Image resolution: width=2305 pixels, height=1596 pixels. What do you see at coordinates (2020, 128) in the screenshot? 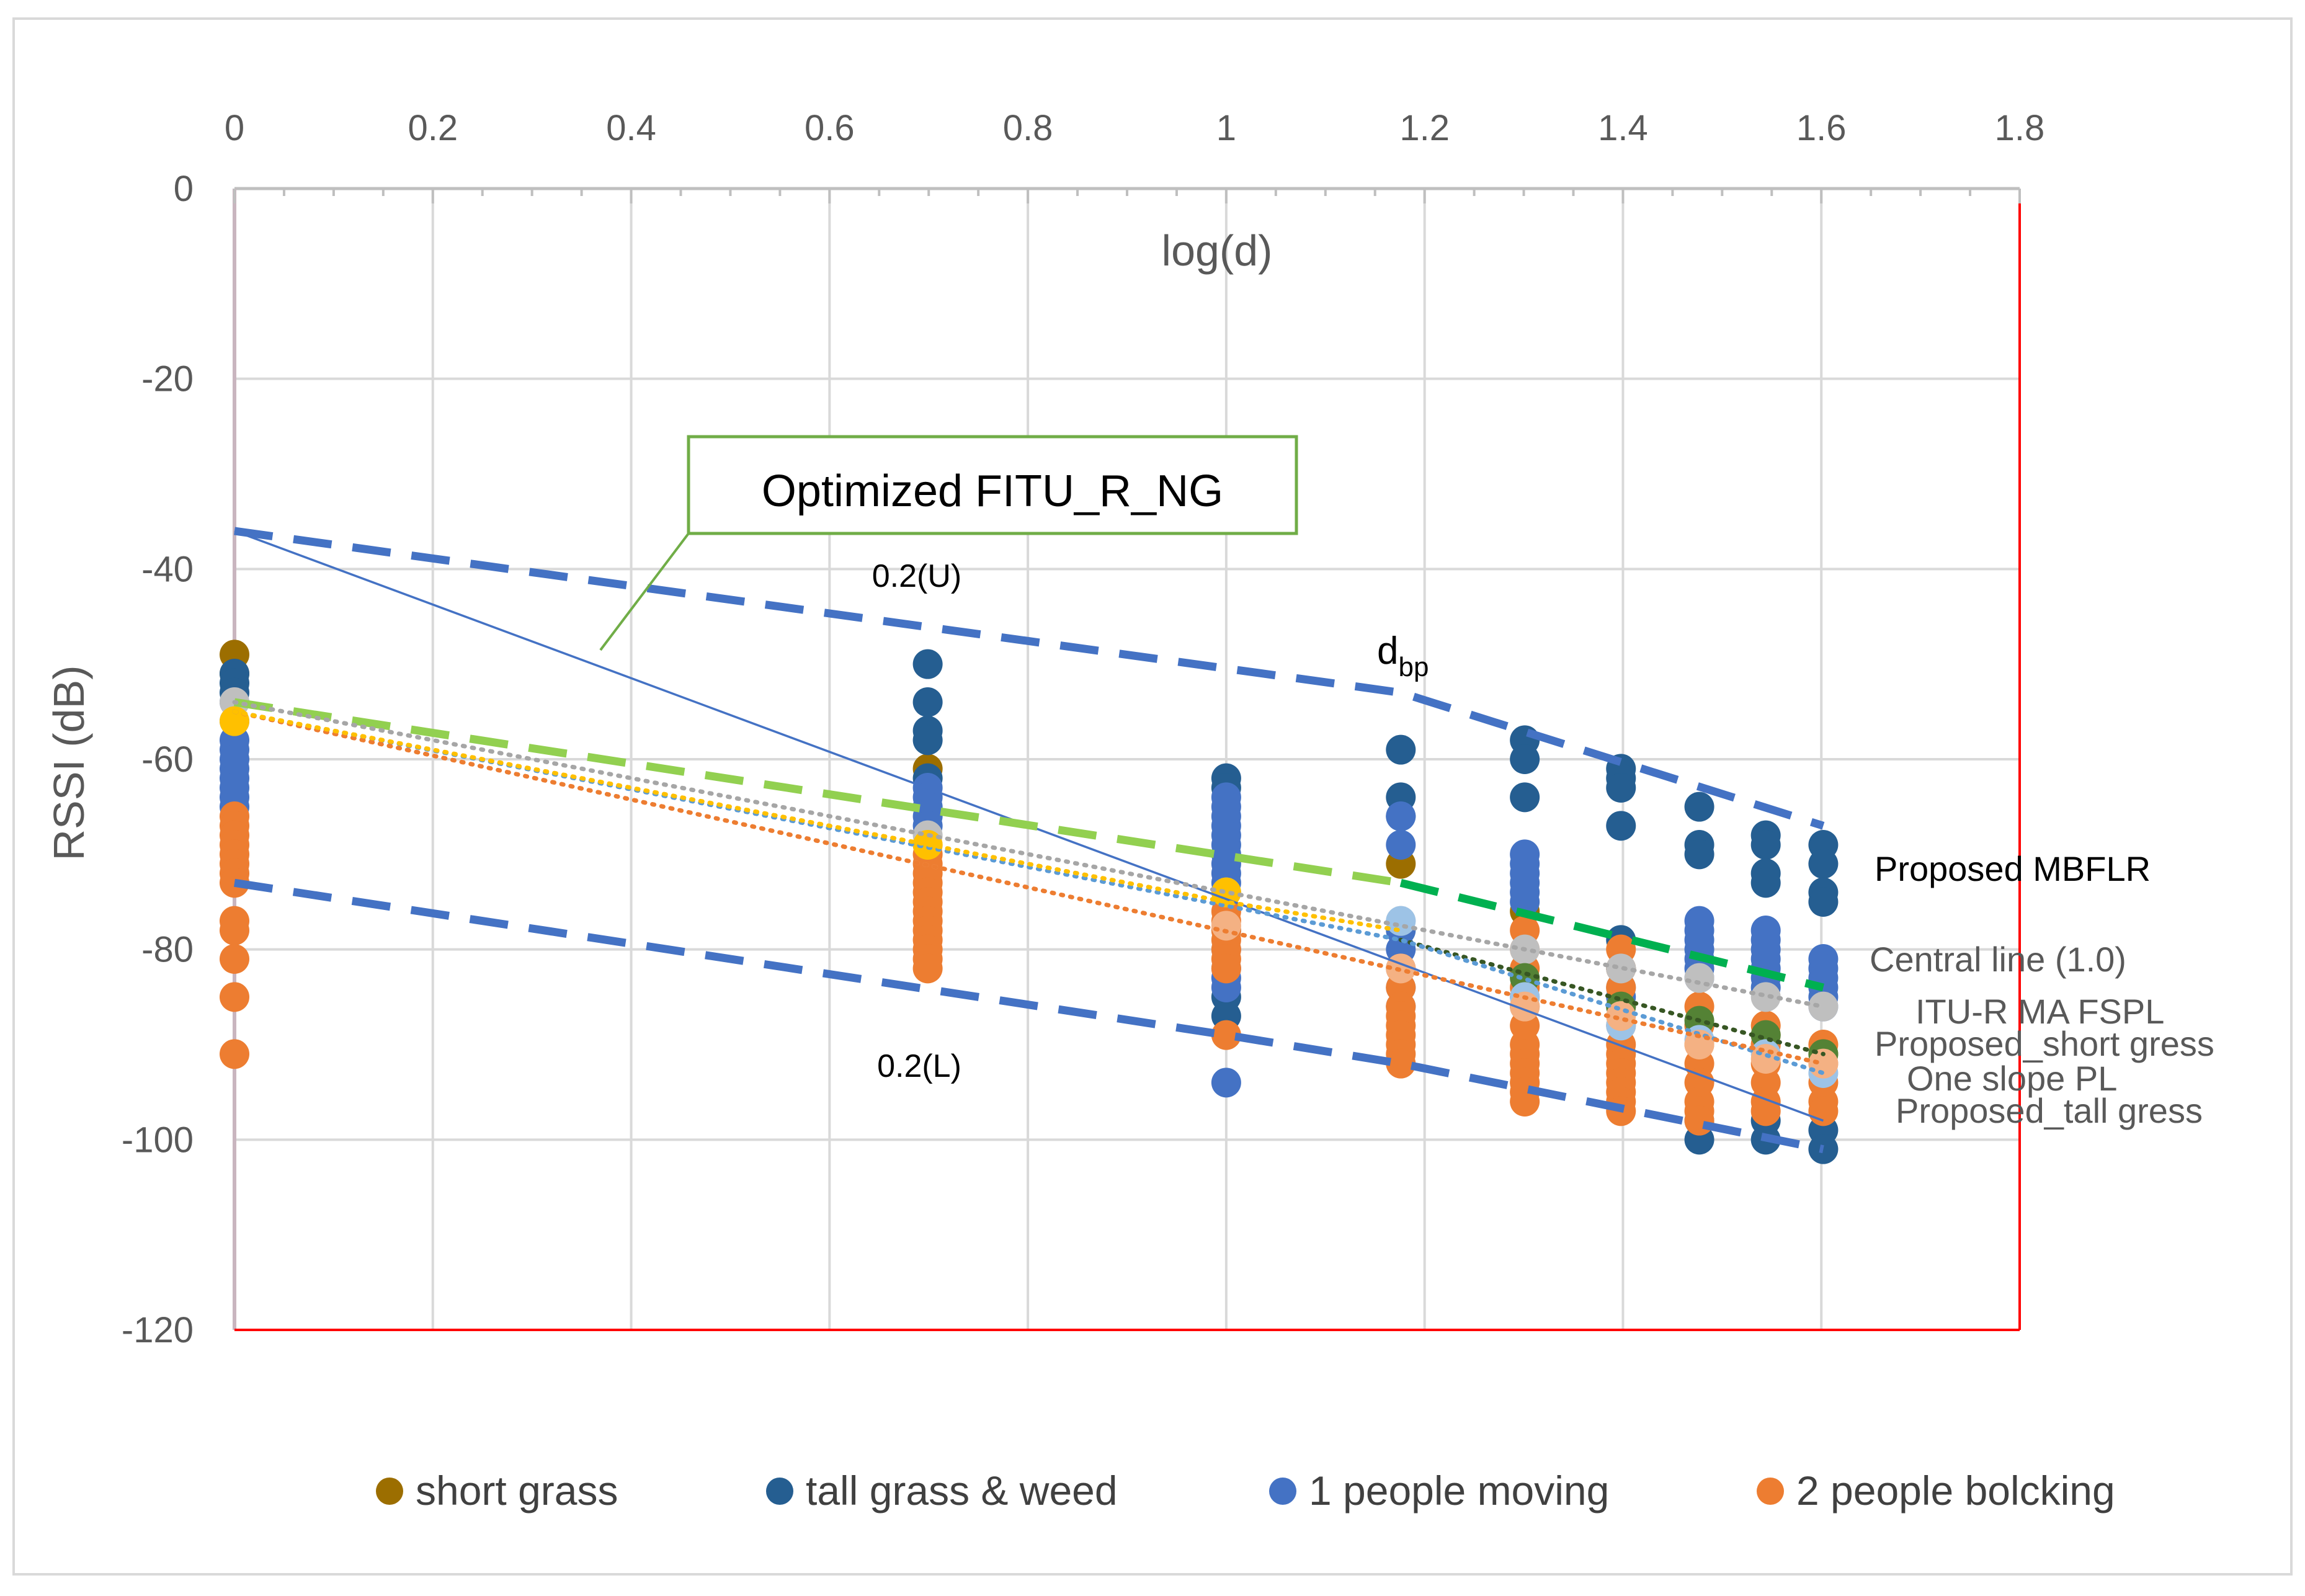
I see `x-tick-label: 1.8` at bounding box center [2020, 128].